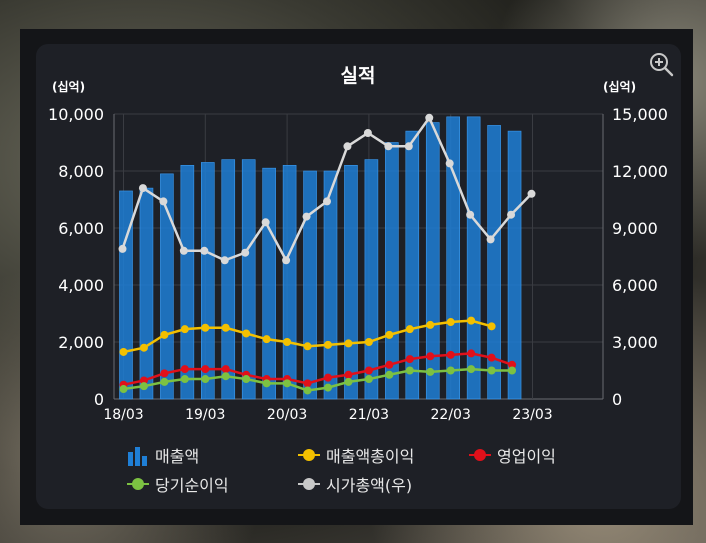  Describe the element at coordinates (81, 342) in the screenshot. I see `left-tick-label: 2,000` at that location.